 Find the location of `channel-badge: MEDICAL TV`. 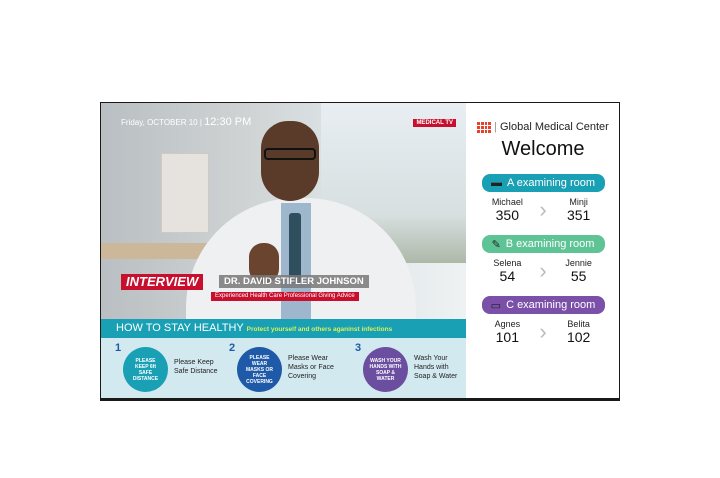

channel-badge: MEDICAL TV is located at coordinates (434, 123).